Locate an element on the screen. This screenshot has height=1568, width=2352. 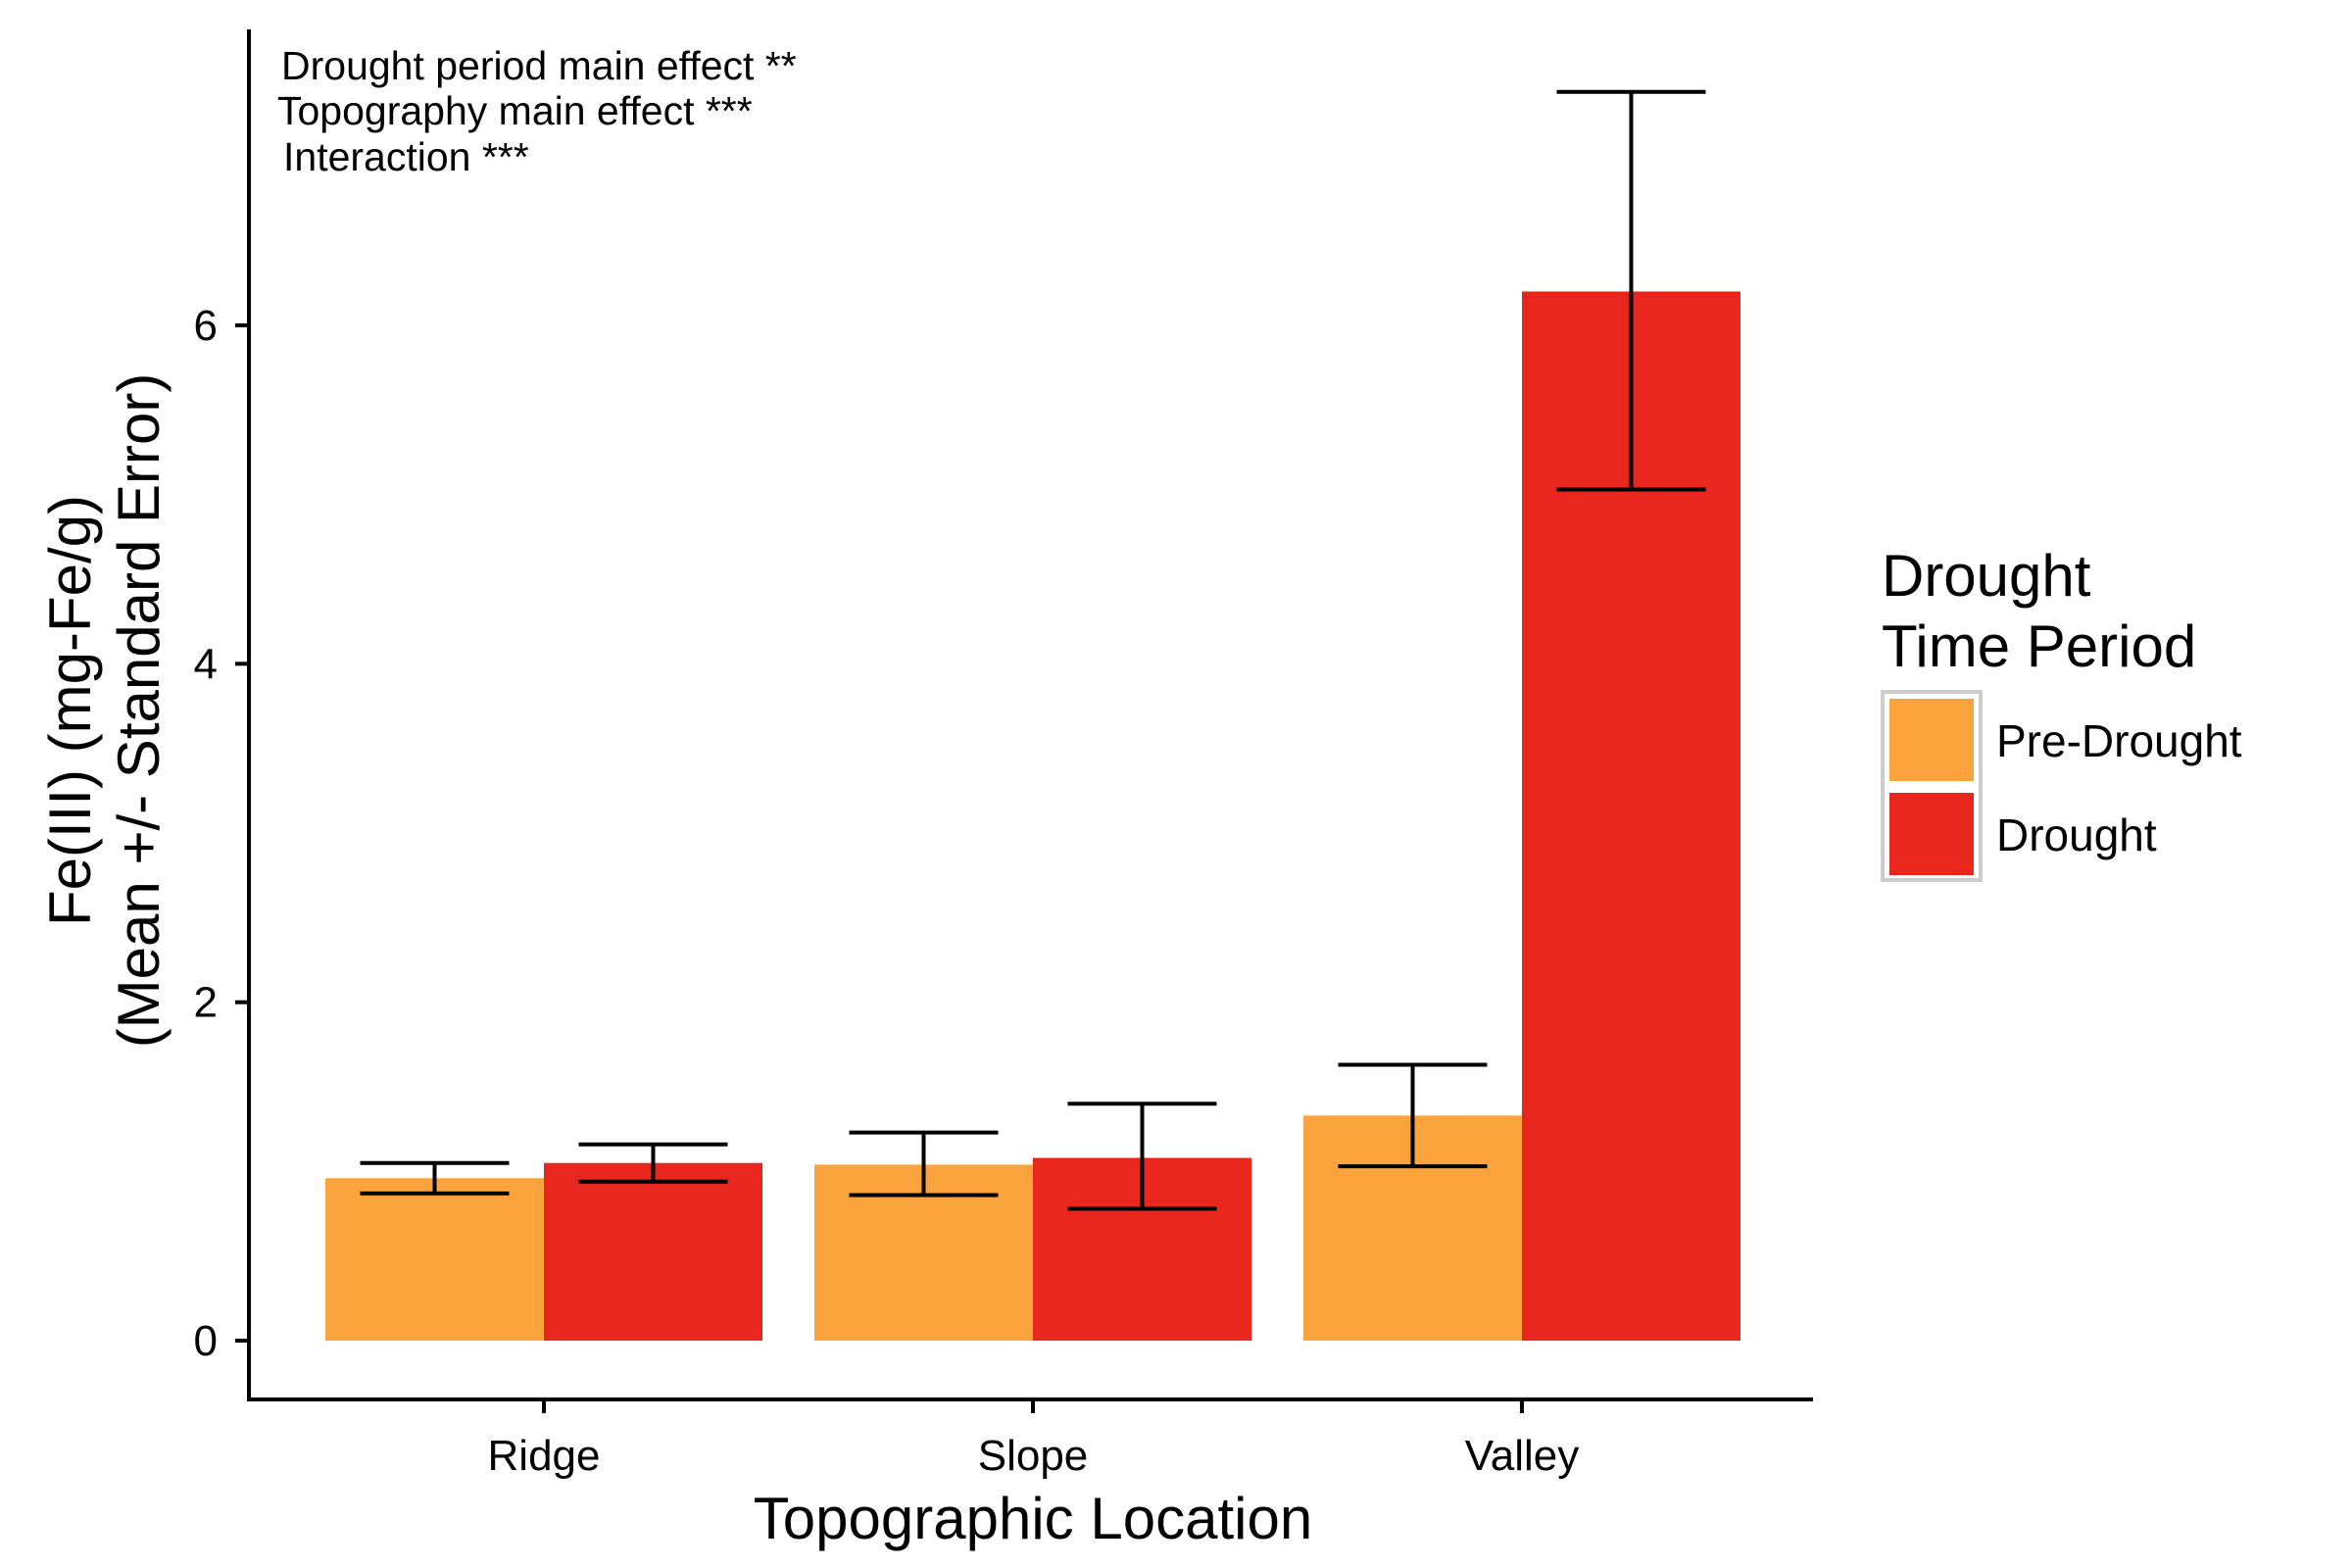
y-ticks: 0 2 4 6 is located at coordinates (221, 833).